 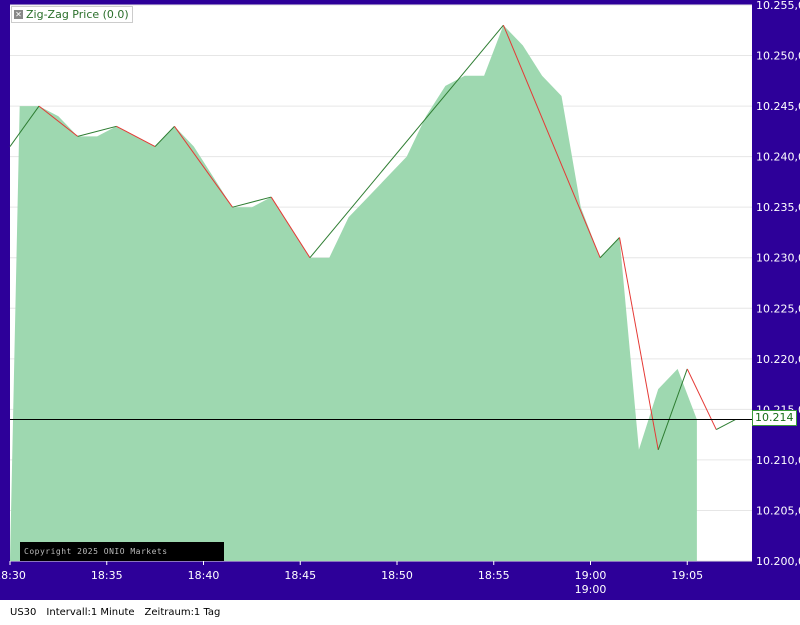 I want to click on y-tick-label: 10.205,0, so click(x=778, y=510).